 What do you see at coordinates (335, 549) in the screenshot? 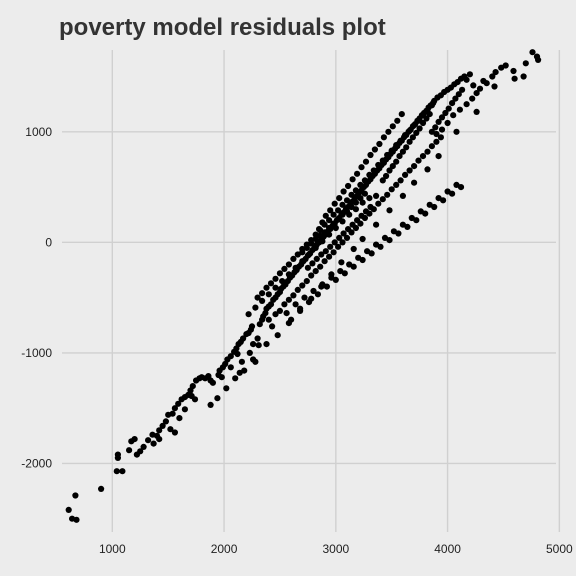
I see `x-tick-label: 3000` at bounding box center [335, 549].